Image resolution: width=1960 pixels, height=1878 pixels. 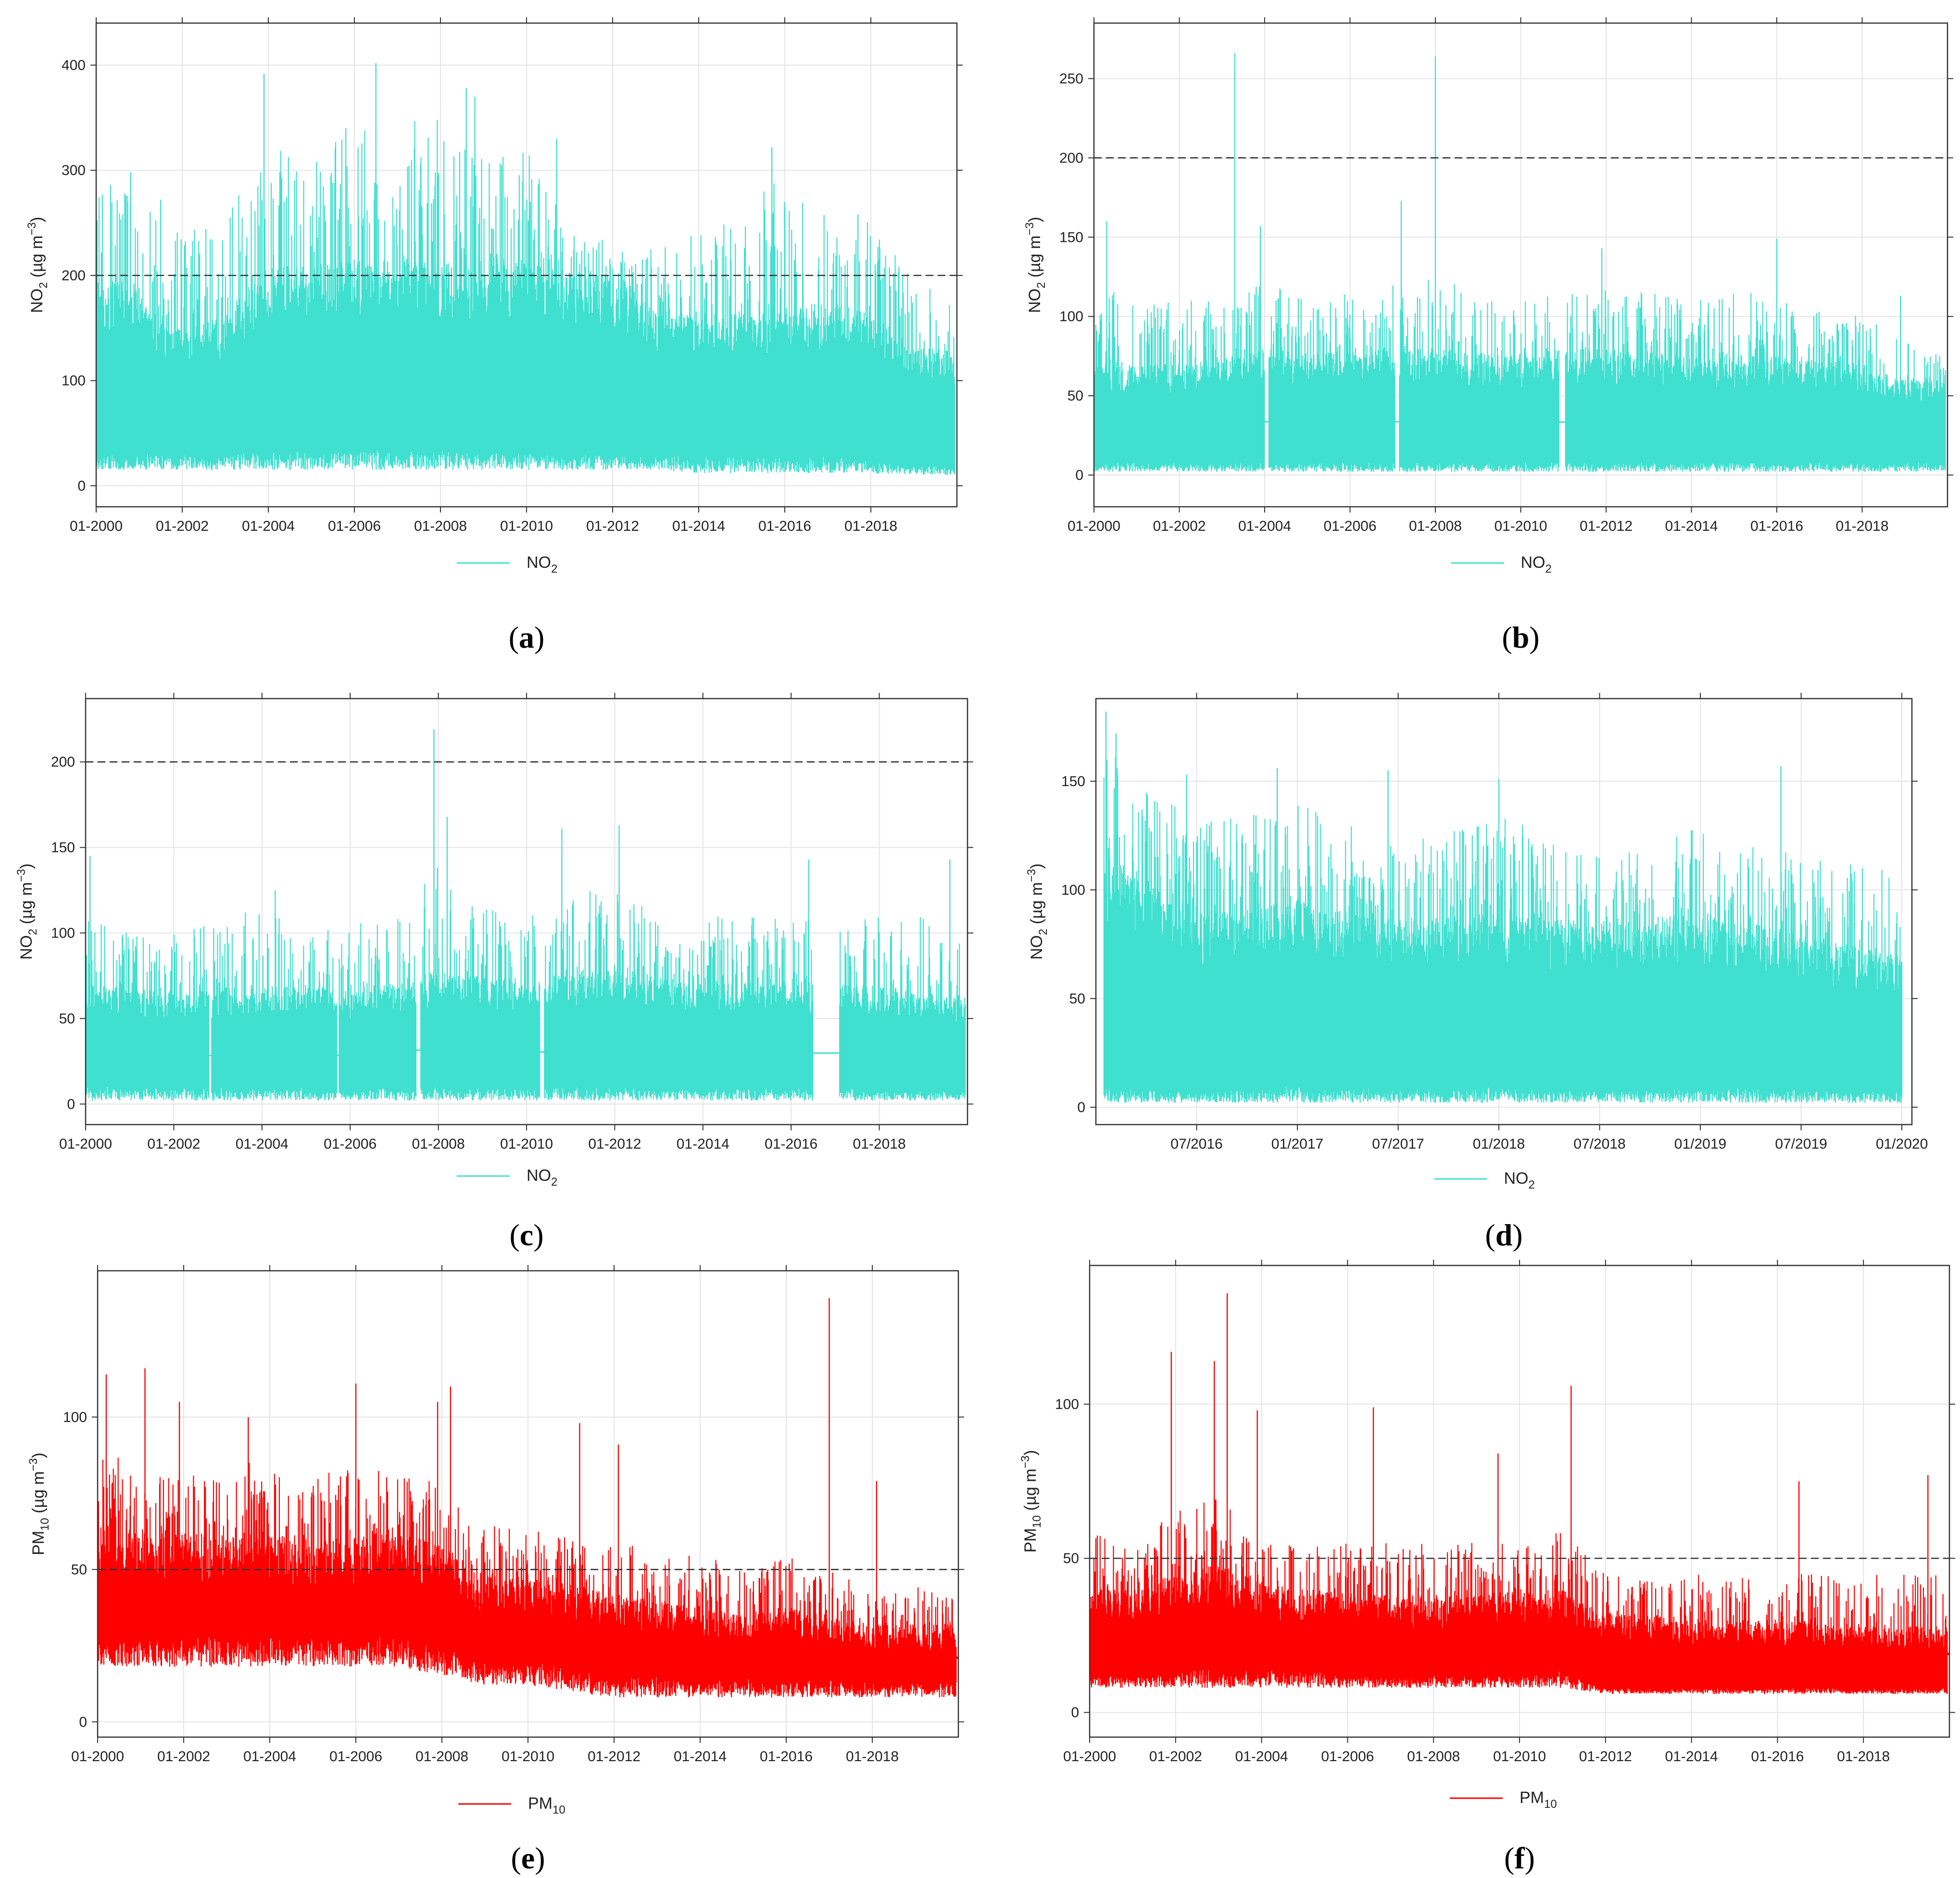 I want to click on y-axis-title: PM10 (µg m−3), so click(x=1031, y=1501).